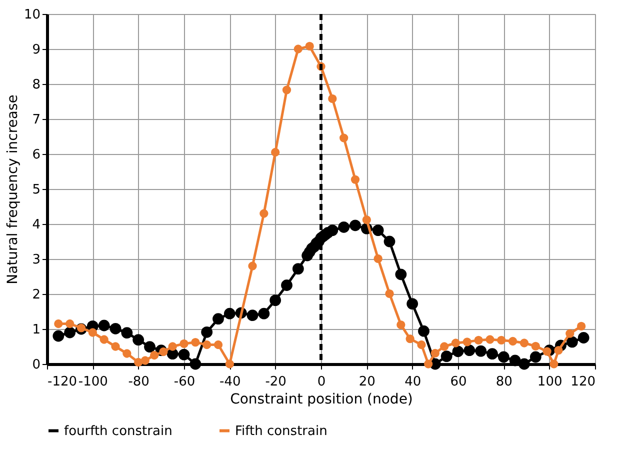 Image resolution: width=640 pixels, height=463 pixels. Describe the element at coordinates (139, 382) in the screenshot. I see `x-tick-label: -80` at that location.